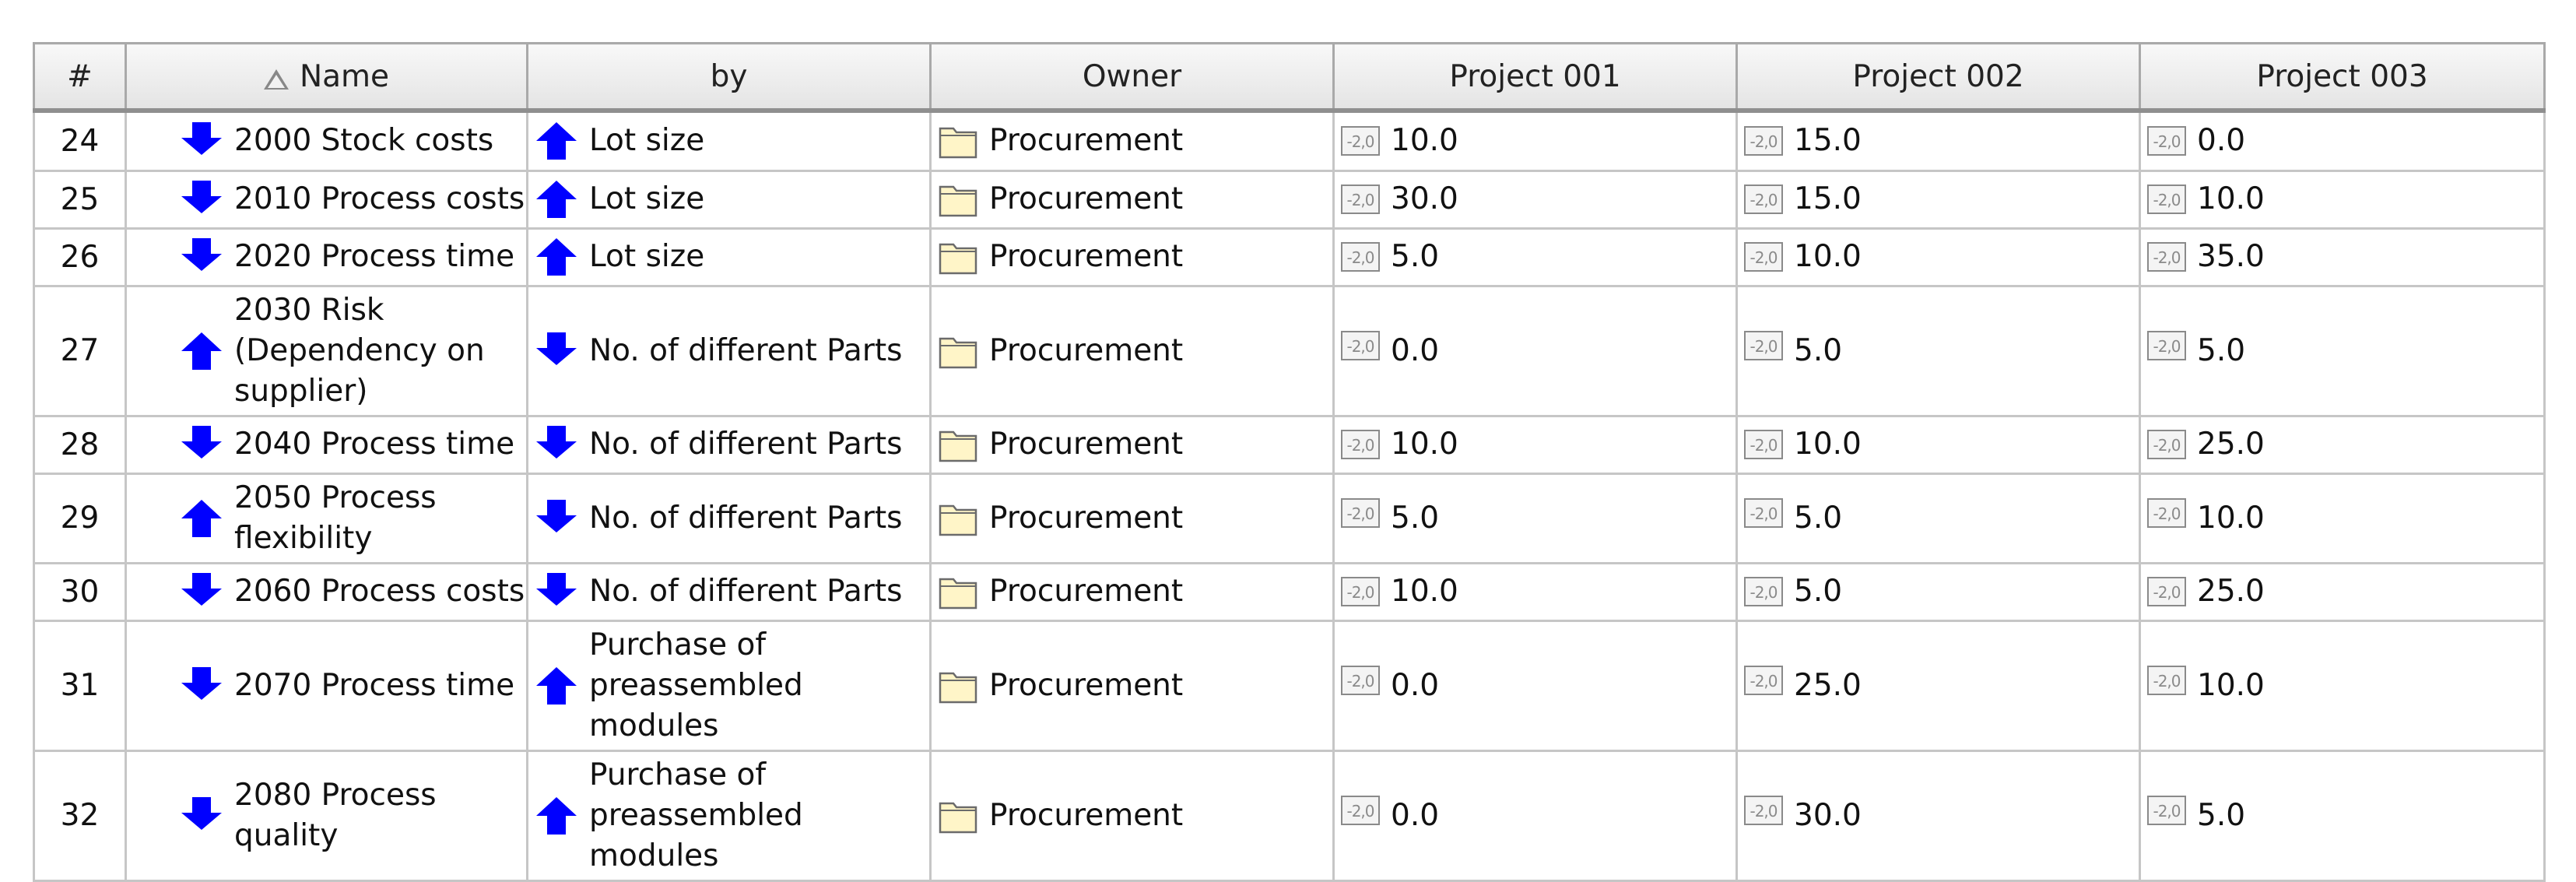  I want to click on item-name: 2020 Process time, so click(375, 256).